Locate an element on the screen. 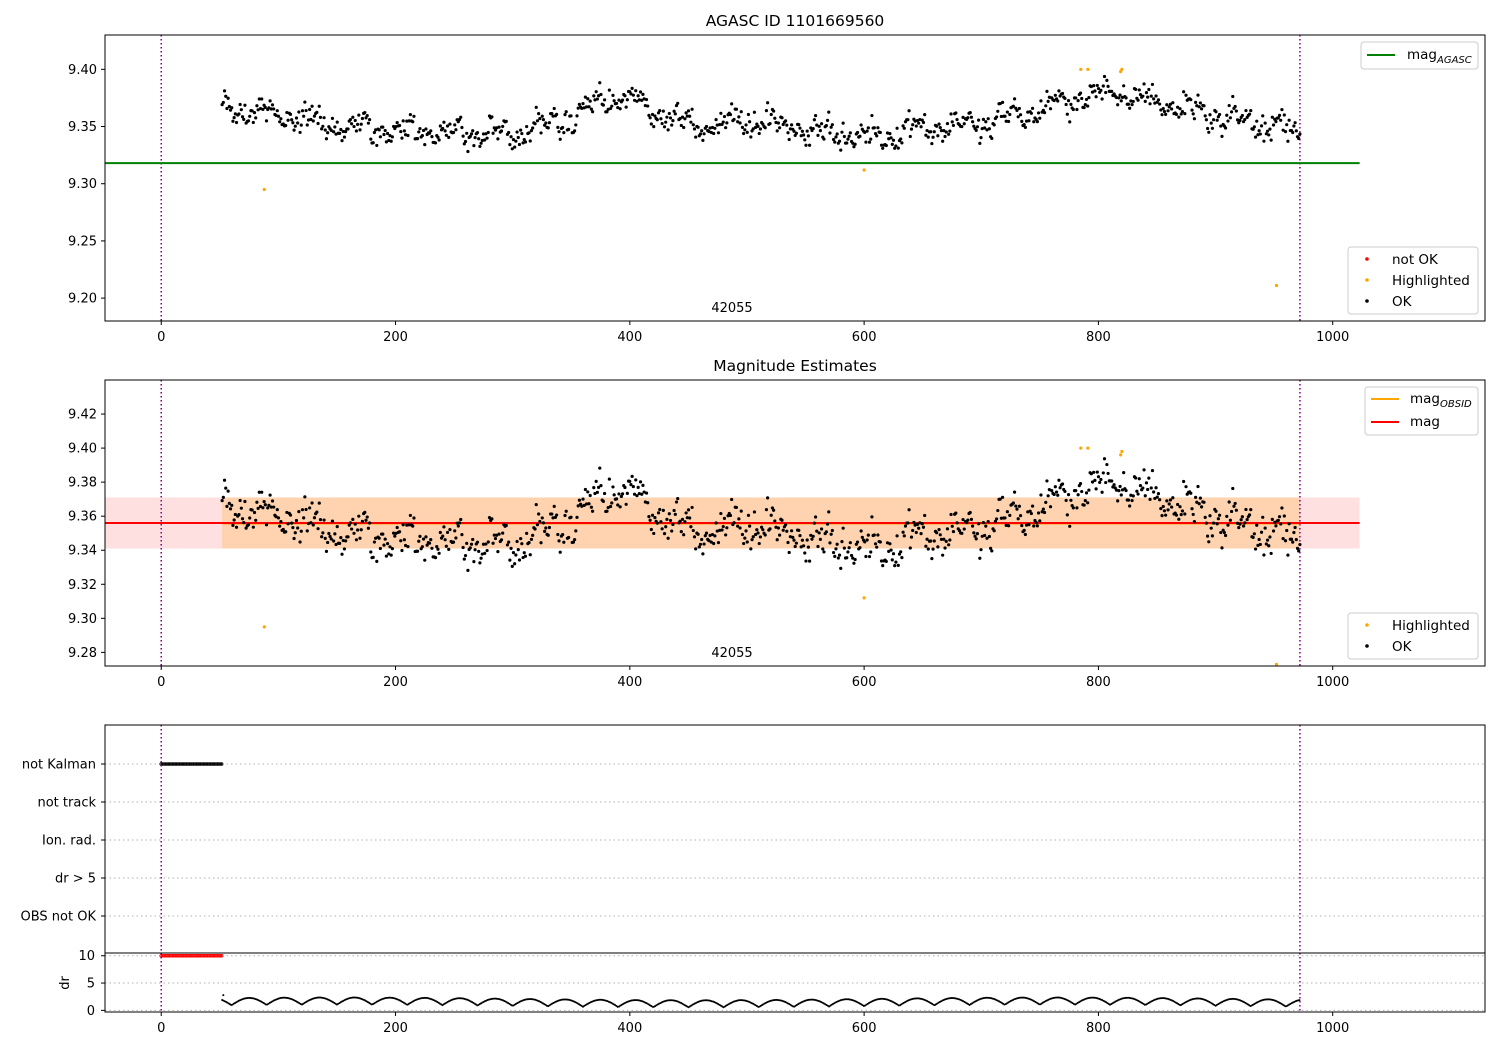 Image resolution: width=1500 pixels, height=1050 pixels. dr-ytick-label: 0 is located at coordinates (91, 1011).